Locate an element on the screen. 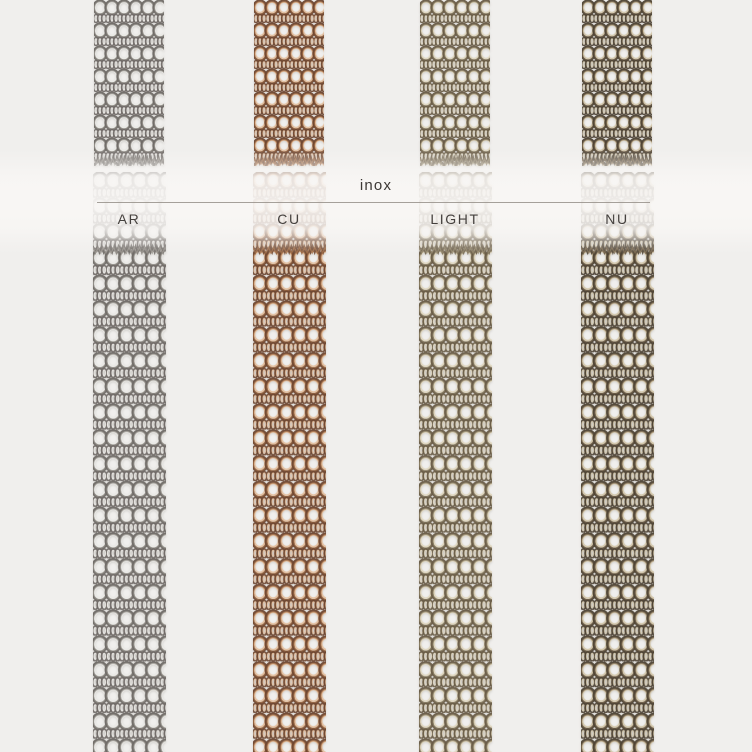 This screenshot has width=752, height=752. mesh-strip-light-bottom is located at coordinates (455, 462).